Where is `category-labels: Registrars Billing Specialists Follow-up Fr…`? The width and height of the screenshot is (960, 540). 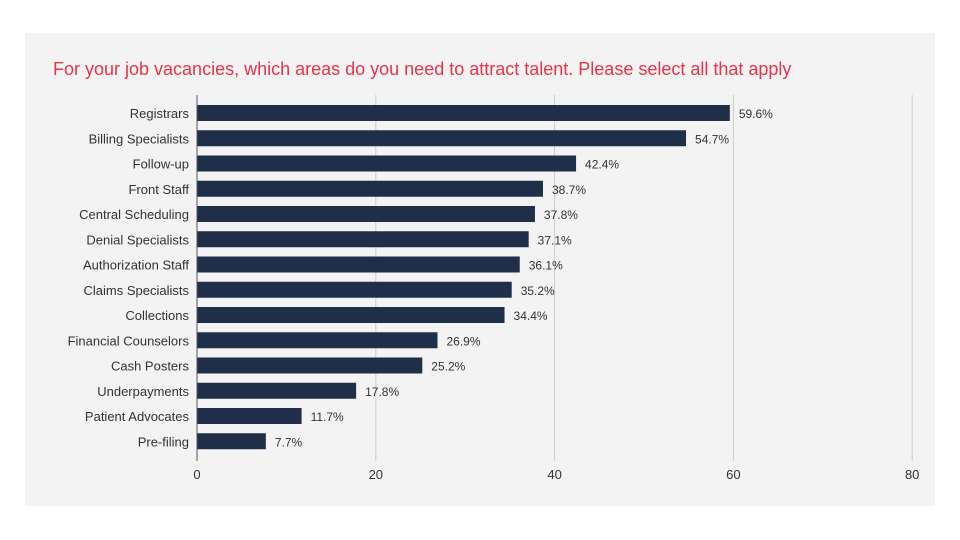
category-labels: Registrars Billing Specialists Follow-up Fr… is located at coordinates (129, 277).